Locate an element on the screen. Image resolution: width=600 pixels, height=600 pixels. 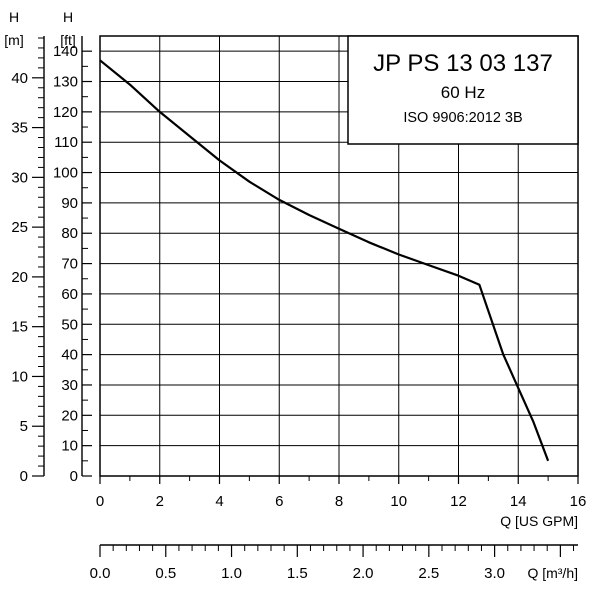
chart-standard: ISO 9906:2012 3B is located at coordinates (462, 118).